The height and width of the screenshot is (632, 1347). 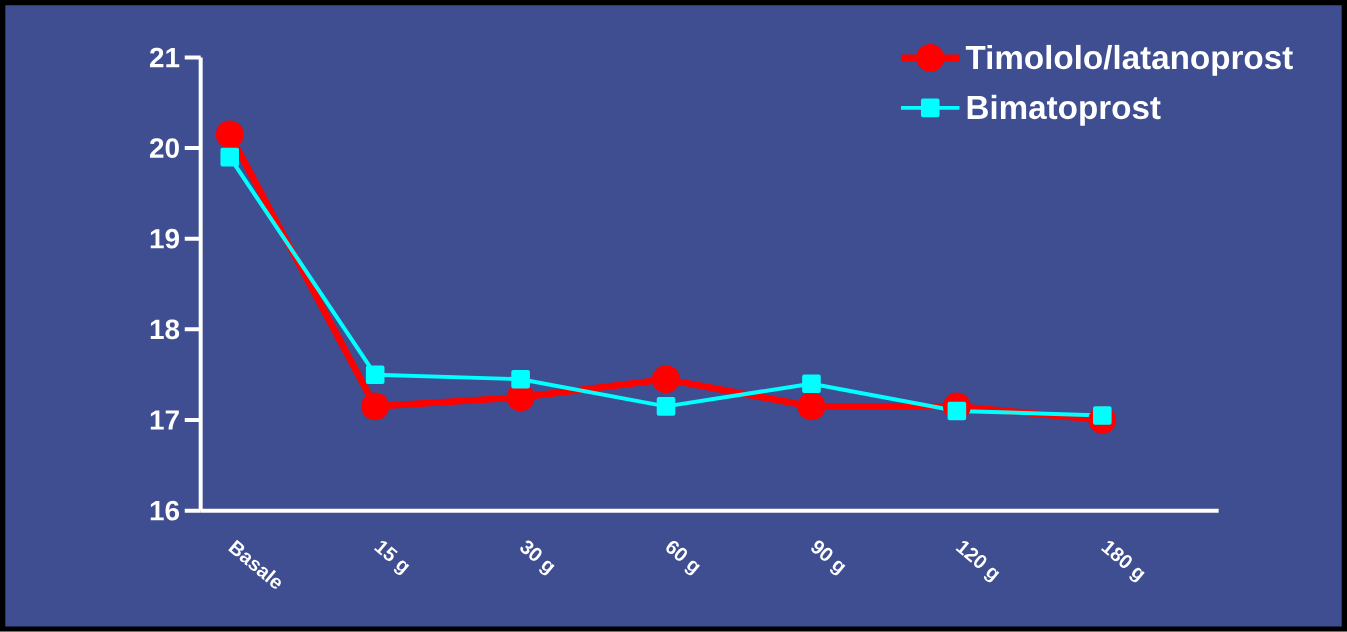 I want to click on y-tick-label: 16, so click(x=165, y=510).